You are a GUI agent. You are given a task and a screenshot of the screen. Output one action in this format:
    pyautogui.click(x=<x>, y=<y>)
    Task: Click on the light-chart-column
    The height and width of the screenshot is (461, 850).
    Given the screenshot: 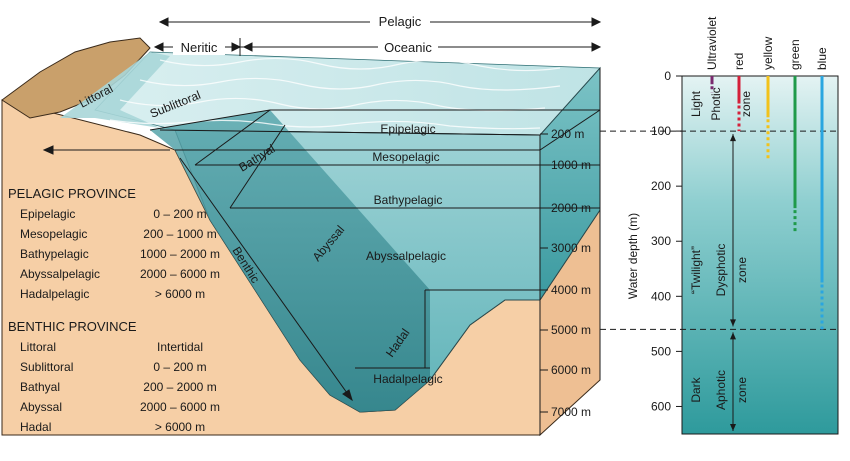 What is the action you would take?
    pyautogui.click(x=760, y=255)
    